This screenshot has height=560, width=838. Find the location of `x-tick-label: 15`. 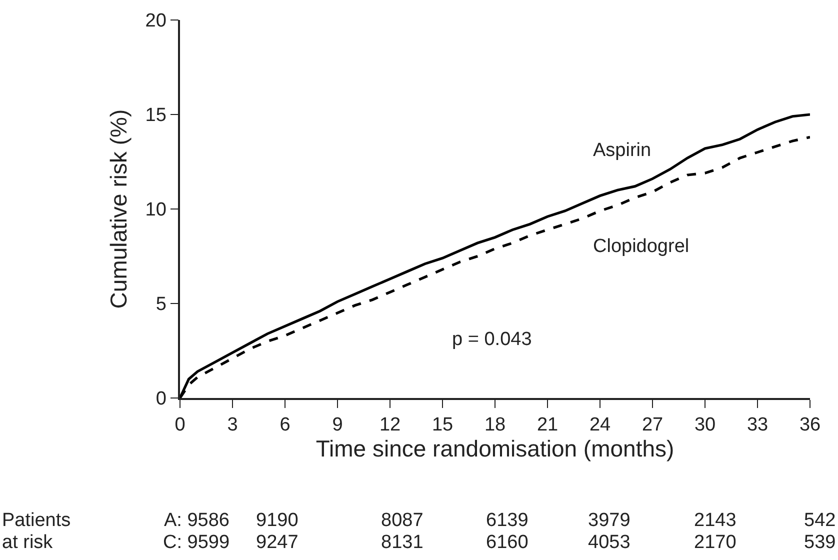

x-tick-label: 15 is located at coordinates (443, 425).